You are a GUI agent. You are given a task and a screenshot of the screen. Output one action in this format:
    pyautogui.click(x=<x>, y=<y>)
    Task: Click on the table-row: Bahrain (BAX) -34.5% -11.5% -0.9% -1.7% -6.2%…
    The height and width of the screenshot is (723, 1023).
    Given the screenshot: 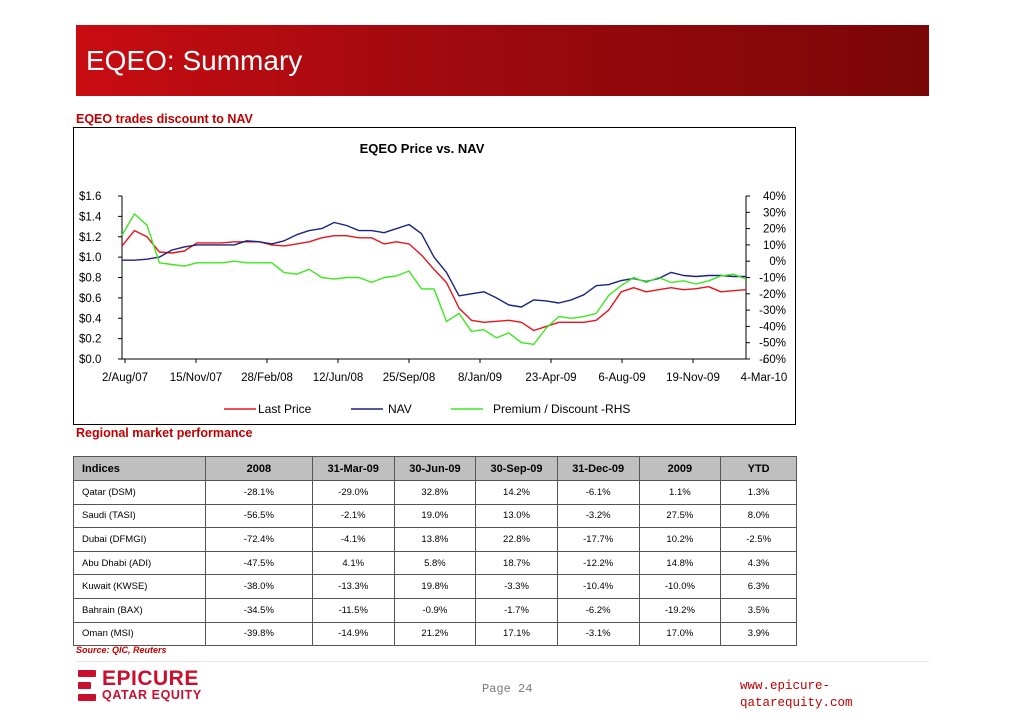 What is the action you would take?
    pyautogui.click(x=435, y=610)
    